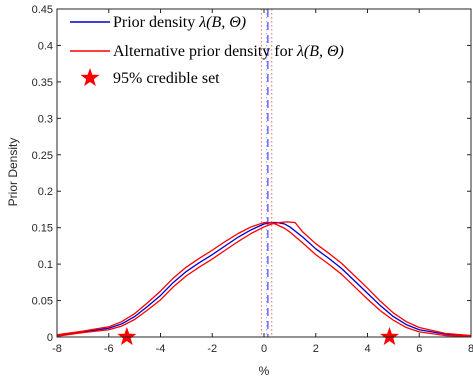 Image resolution: width=473 pixels, height=379 pixels. Describe the element at coordinates (13, 172) in the screenshot. I see `y-axis-label: Prior Density` at that location.